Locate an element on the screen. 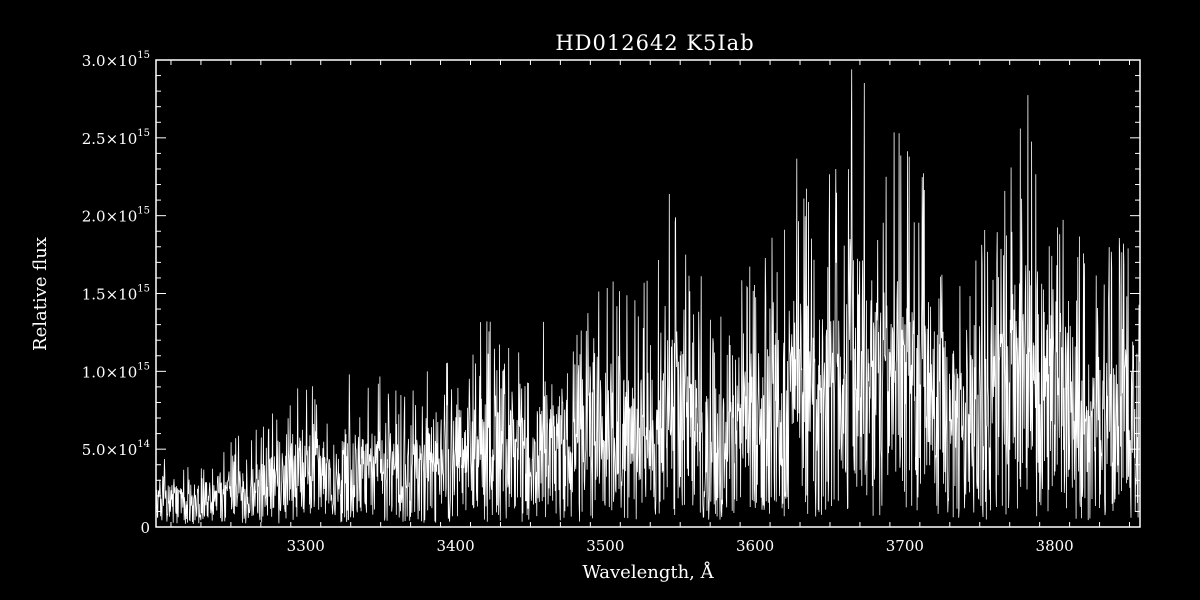 The image size is (1200, 600). chart-title: HD012642 K5Iab is located at coordinates (654, 43).